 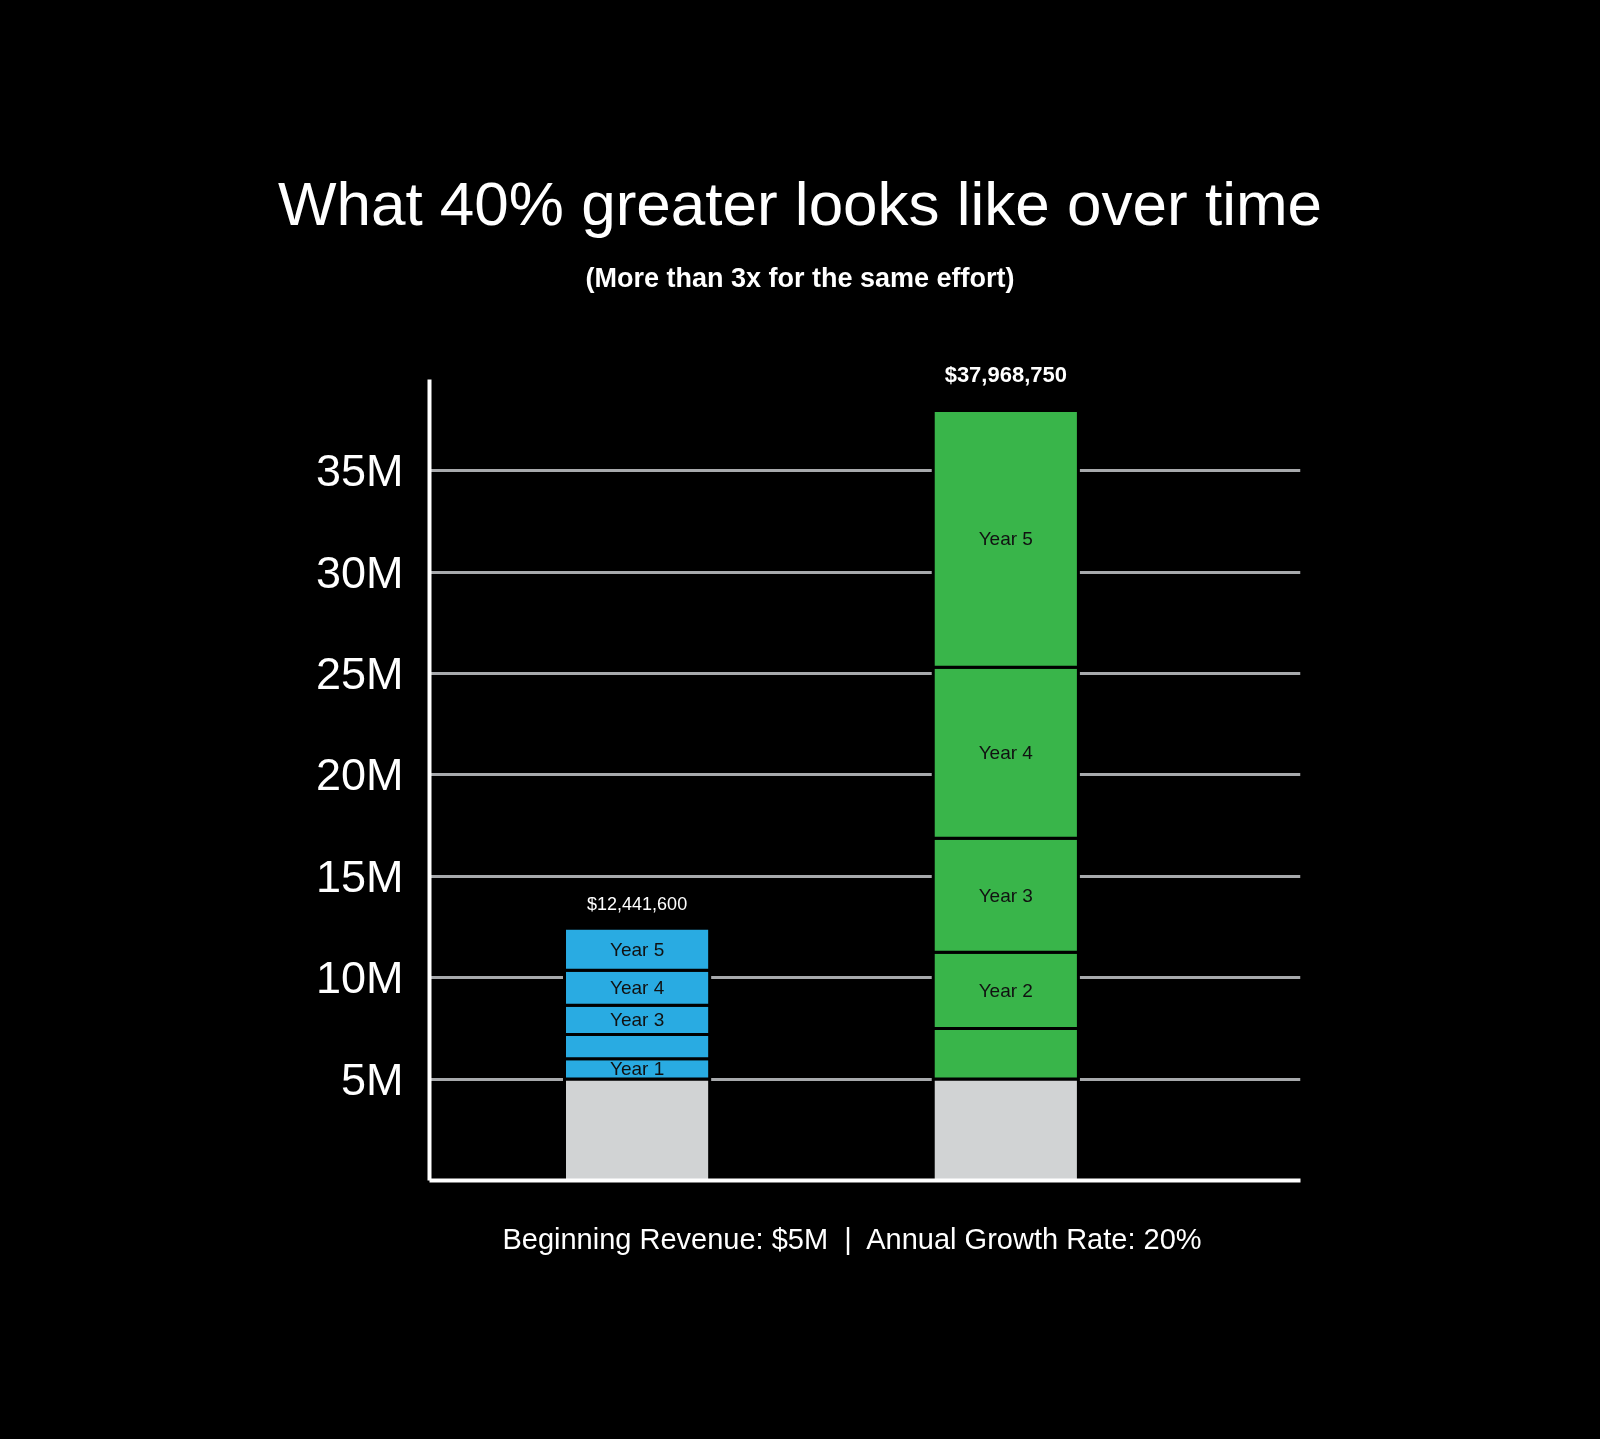 What do you see at coordinates (372, 1079) in the screenshot?
I see `y-tick-label: 5M` at bounding box center [372, 1079].